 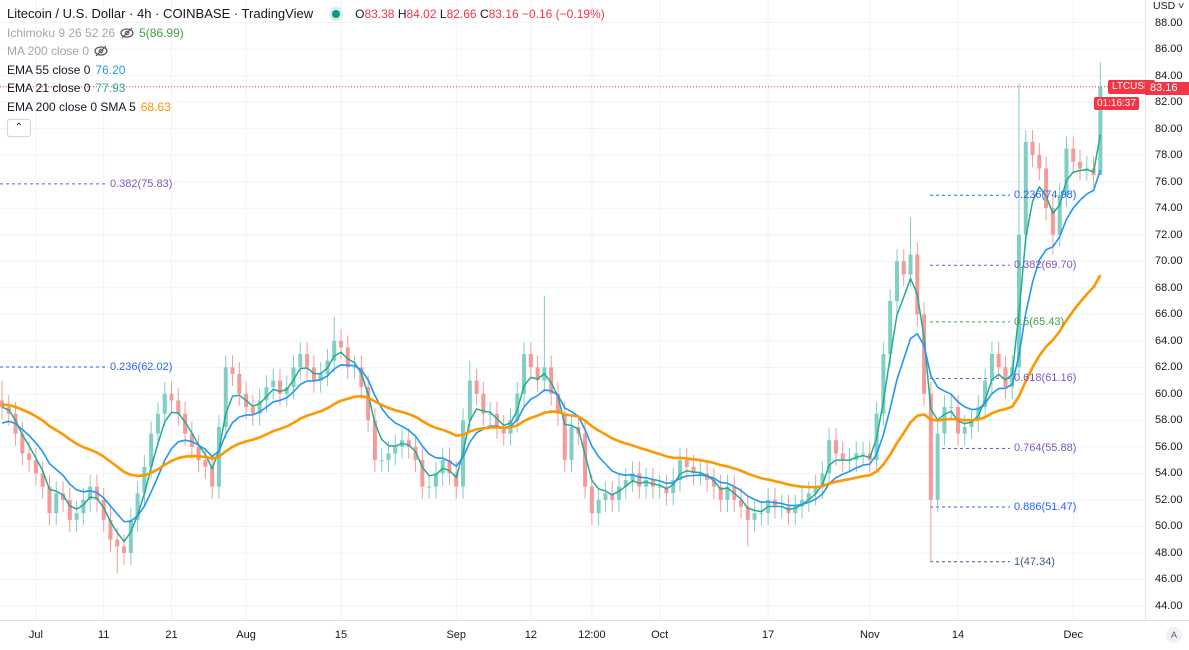 What do you see at coordinates (360, 14) in the screenshot?
I see `open-label: O` at bounding box center [360, 14].